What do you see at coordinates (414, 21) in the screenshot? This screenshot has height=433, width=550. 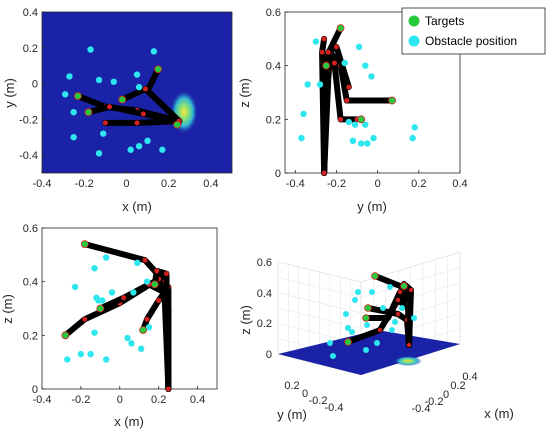 I see `legend-target-marker` at bounding box center [414, 21].